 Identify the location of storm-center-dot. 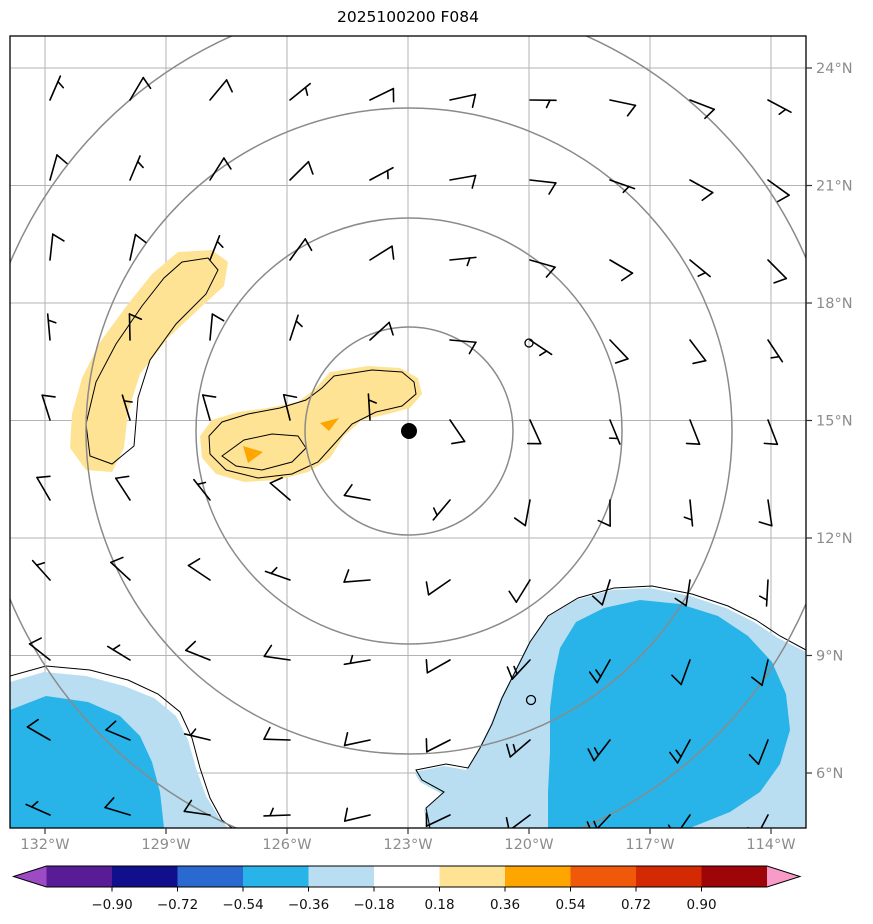
(409, 431).